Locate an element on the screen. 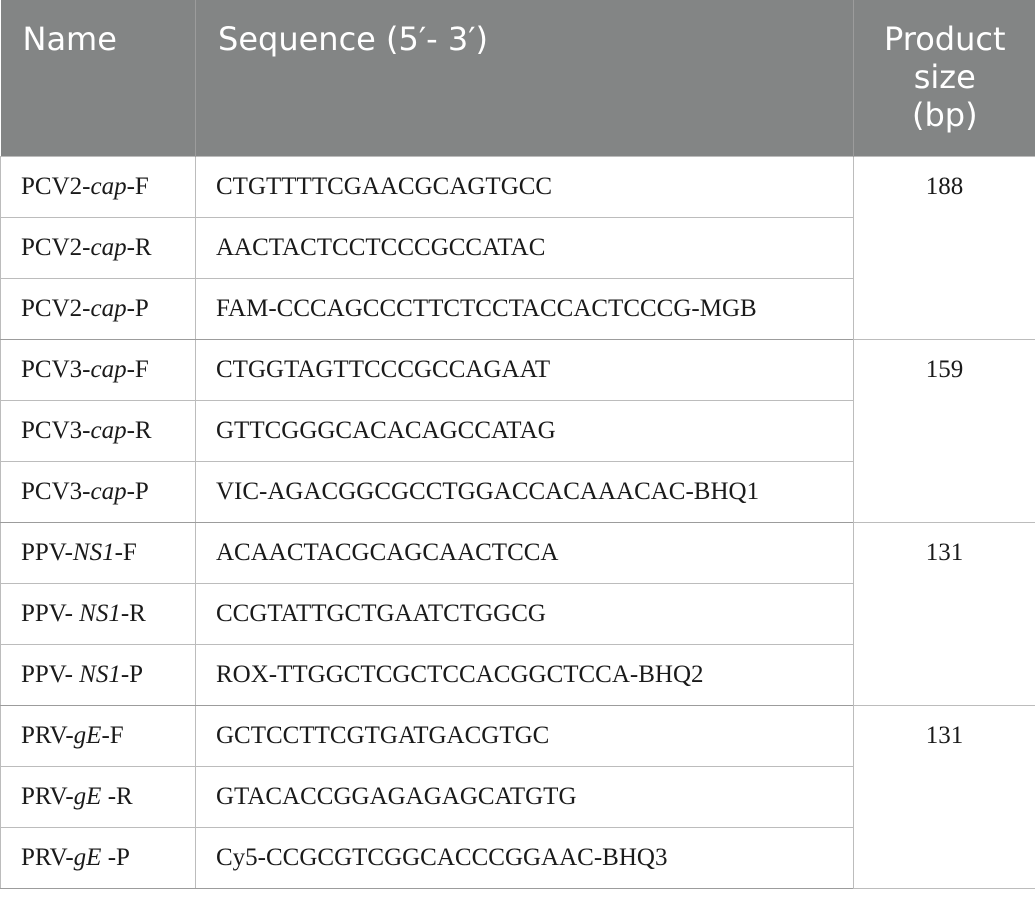  primer-name-cell: PCV3-cap-R is located at coordinates (98, 430).